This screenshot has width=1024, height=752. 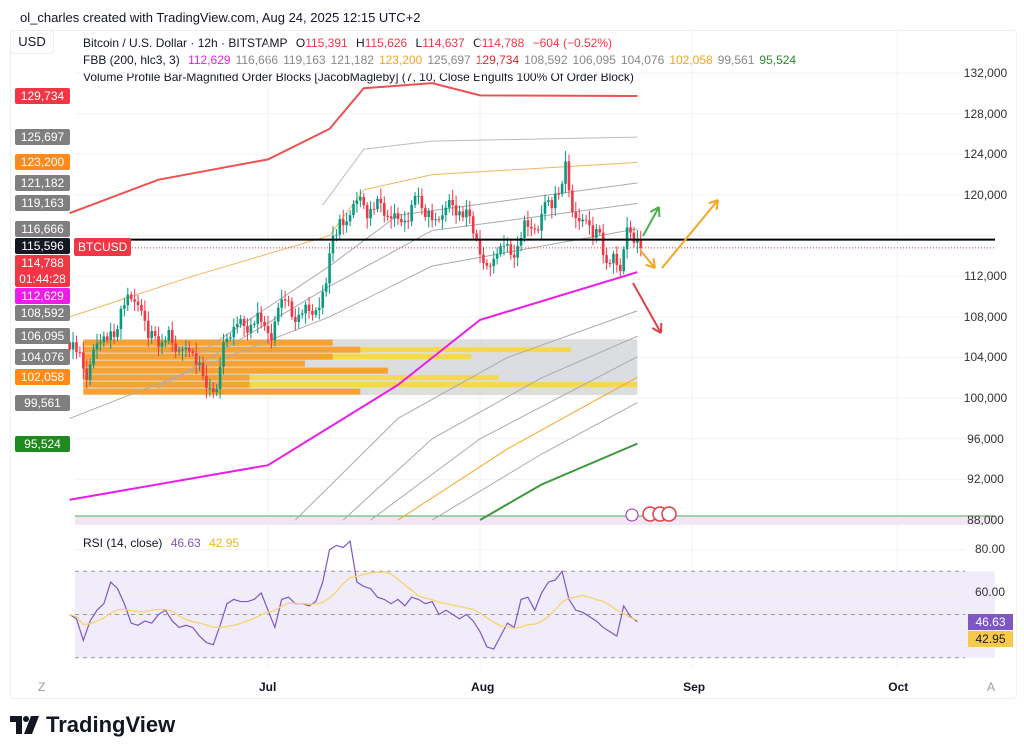 What do you see at coordinates (991, 687) in the screenshot?
I see `auto-scale-a-button: A` at bounding box center [991, 687].